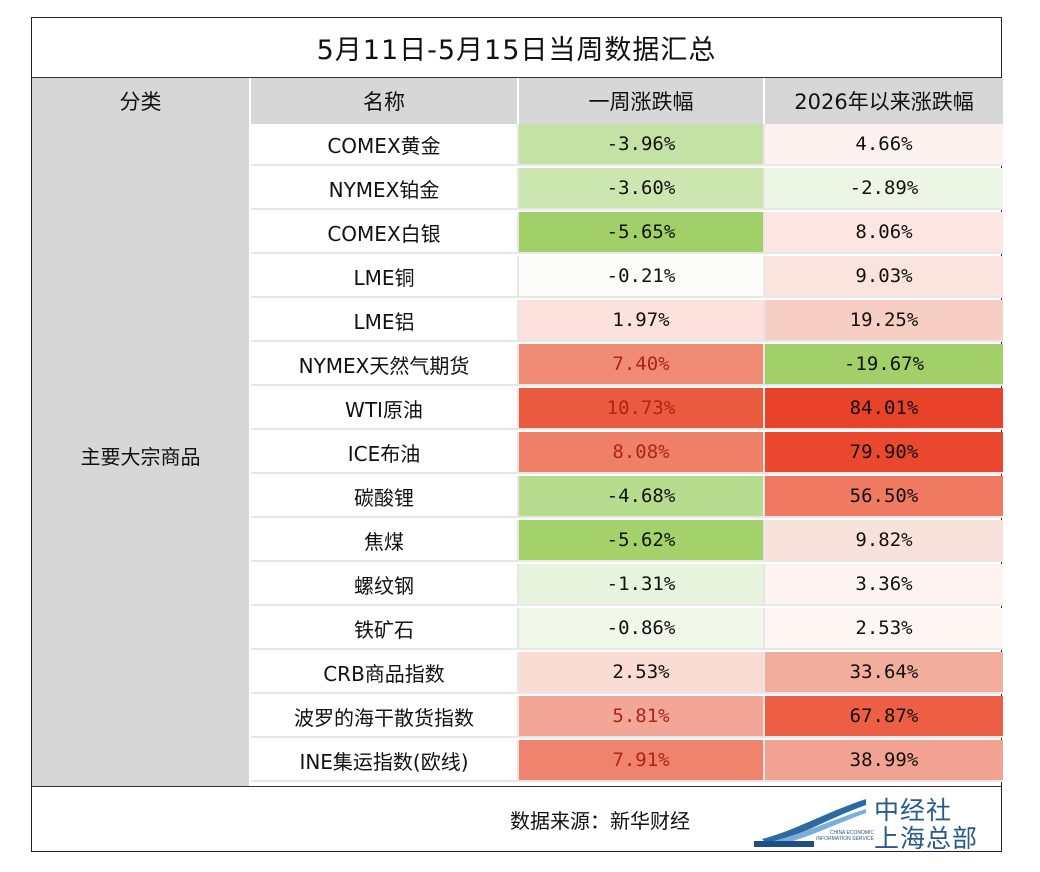 The width and height of the screenshot is (1040, 872). I want to click on data-source: 数据来源：新华财经, so click(600, 821).